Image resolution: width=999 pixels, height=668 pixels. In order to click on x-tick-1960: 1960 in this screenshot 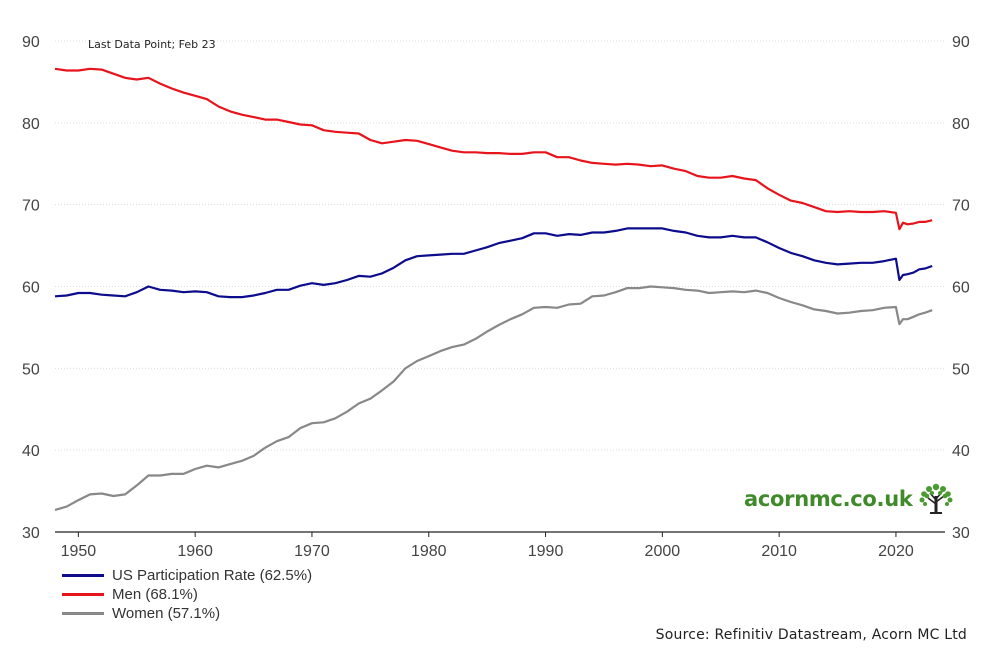, I will do `click(195, 551)`.